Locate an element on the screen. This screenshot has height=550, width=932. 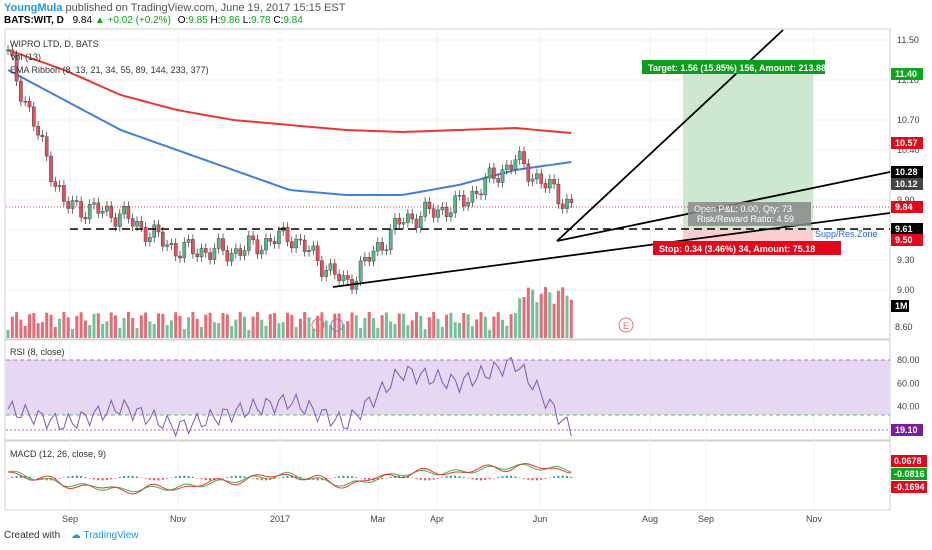
open-label: O: is located at coordinates (183, 20).